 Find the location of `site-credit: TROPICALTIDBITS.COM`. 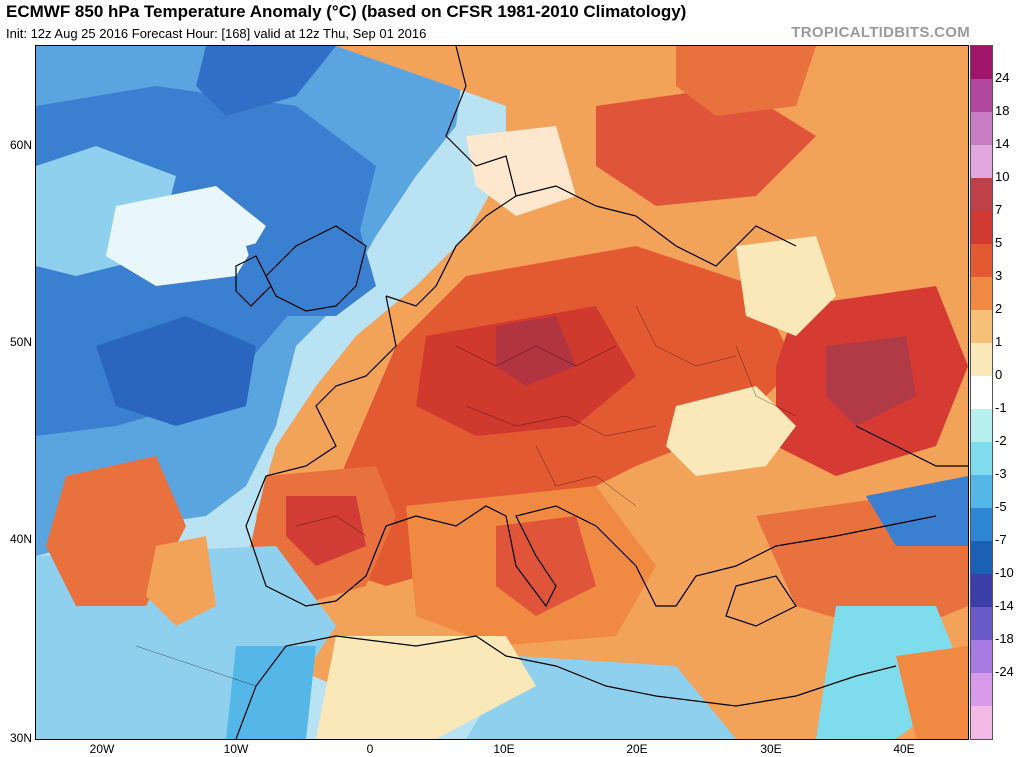

site-credit: TROPICALTIDBITS.COM is located at coordinates (880, 32).